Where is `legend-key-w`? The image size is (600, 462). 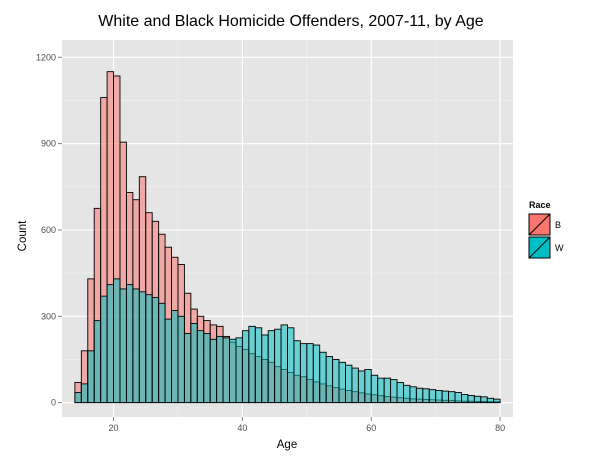
legend-key-w is located at coordinates (539, 247).